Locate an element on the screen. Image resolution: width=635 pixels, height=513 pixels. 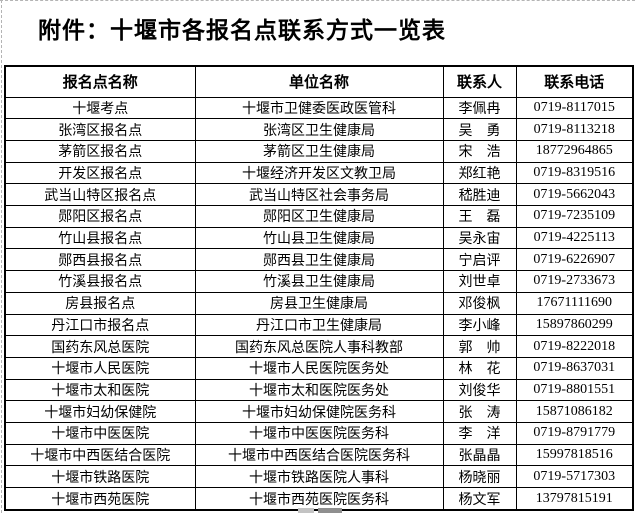
cell-contact-phone: 0719-8637031 is located at coordinates (574, 368).